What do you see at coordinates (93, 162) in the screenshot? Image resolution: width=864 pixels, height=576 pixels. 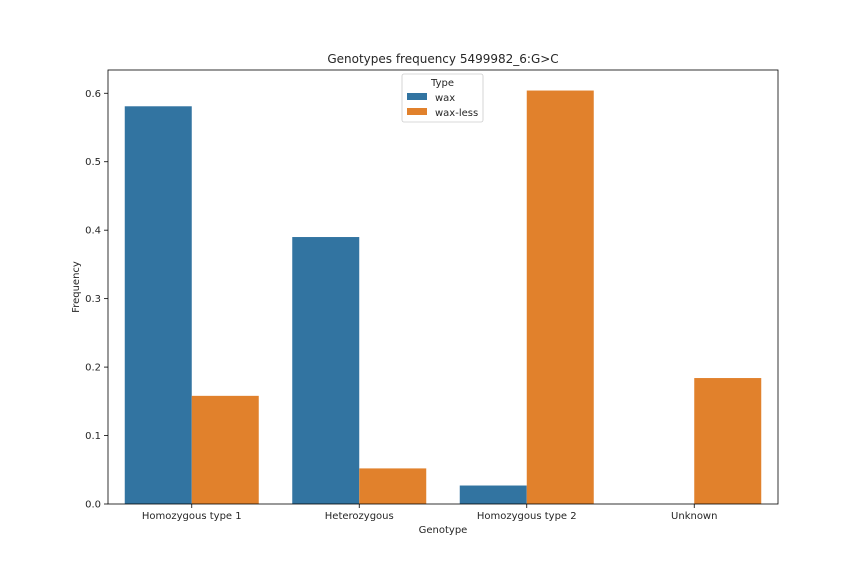 I see `y-tick-label: 0.5` at bounding box center [93, 162].